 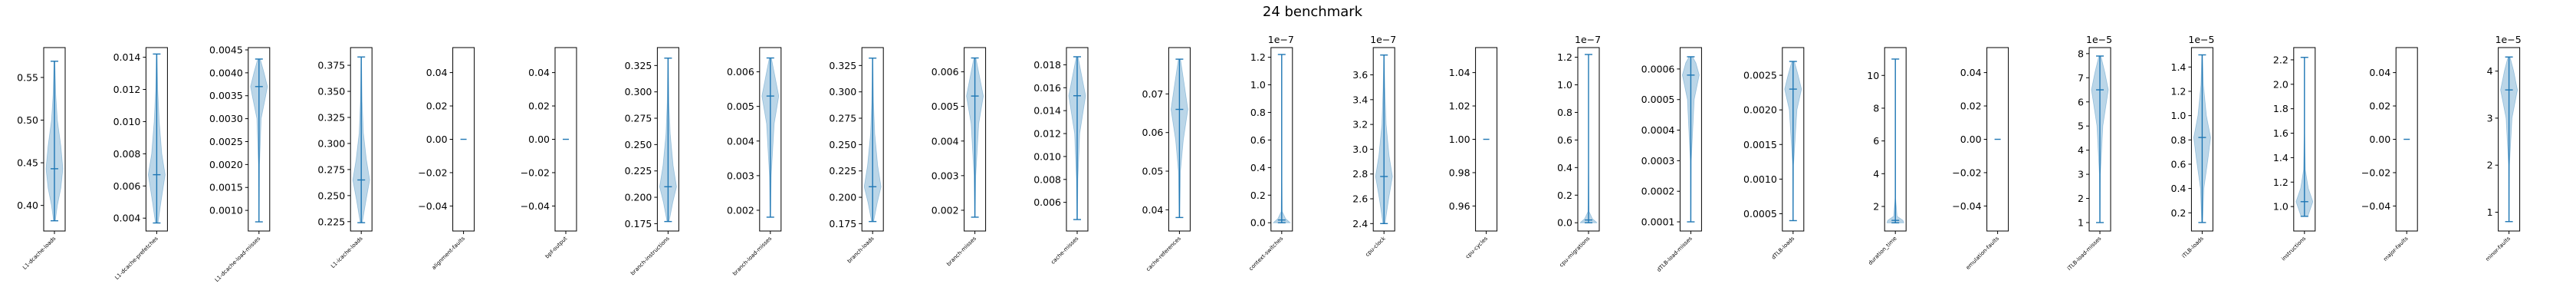 What do you see at coordinates (39, 253) in the screenshot?
I see `x-tick-label: L1-dcache-loads` at bounding box center [39, 253].